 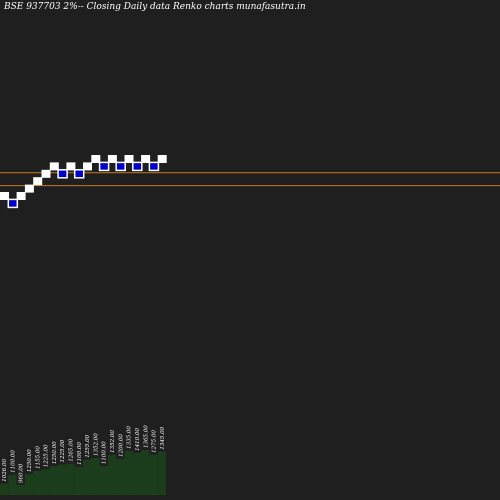 I want to click on volume-label: 1155.00, so click(x=38, y=457).